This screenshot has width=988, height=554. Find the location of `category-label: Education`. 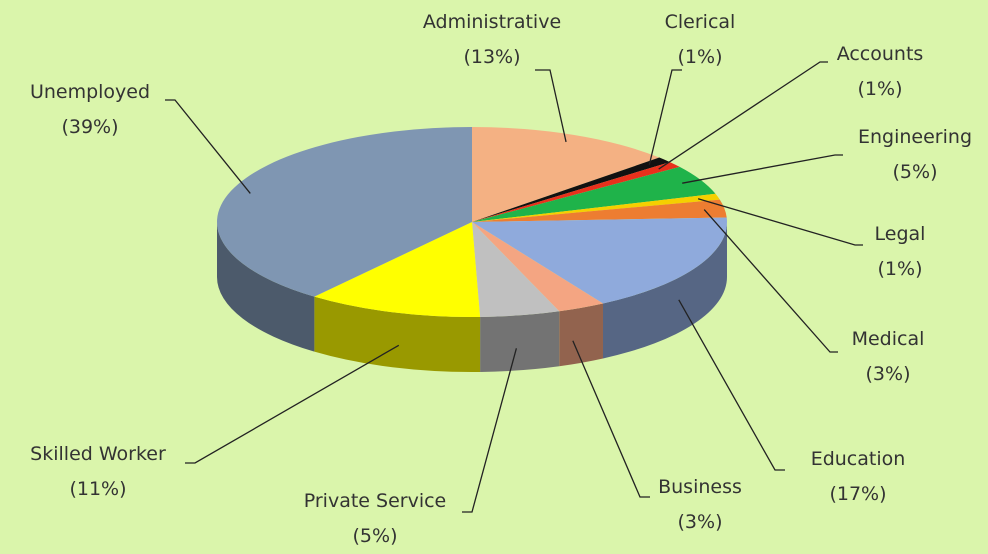

category-label: Education is located at coordinates (858, 459).